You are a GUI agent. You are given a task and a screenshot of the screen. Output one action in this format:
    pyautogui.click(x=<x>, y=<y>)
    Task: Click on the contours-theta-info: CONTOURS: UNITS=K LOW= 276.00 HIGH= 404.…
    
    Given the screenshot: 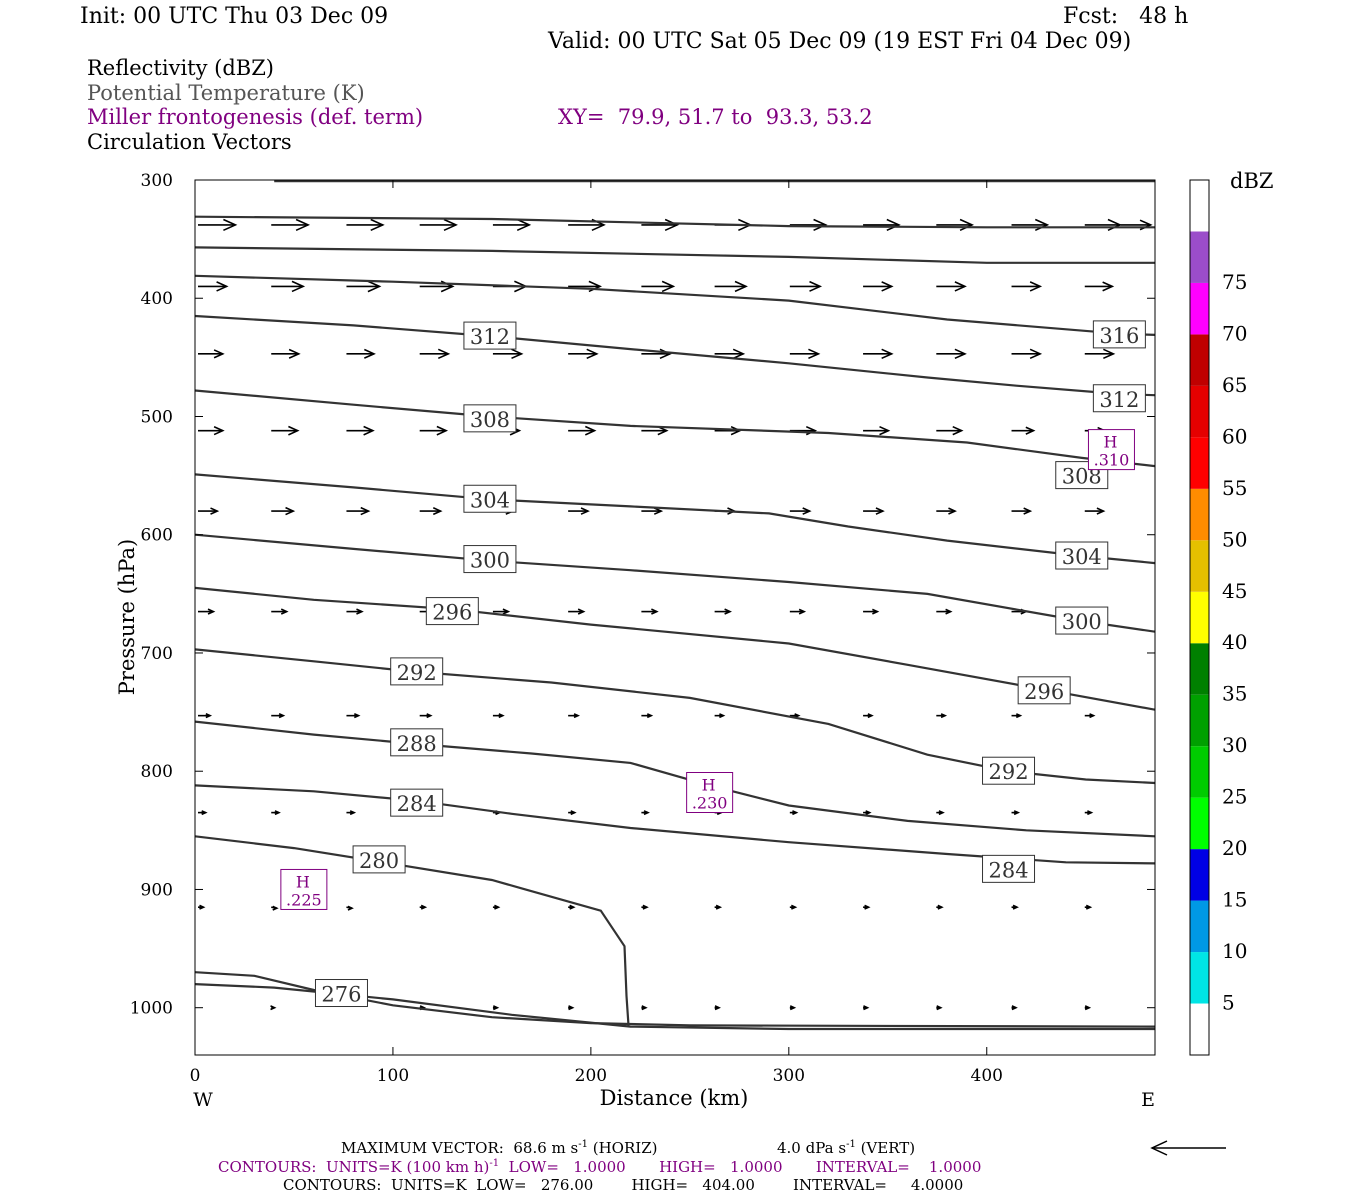 What is the action you would take?
    pyautogui.click(x=623, y=1185)
    